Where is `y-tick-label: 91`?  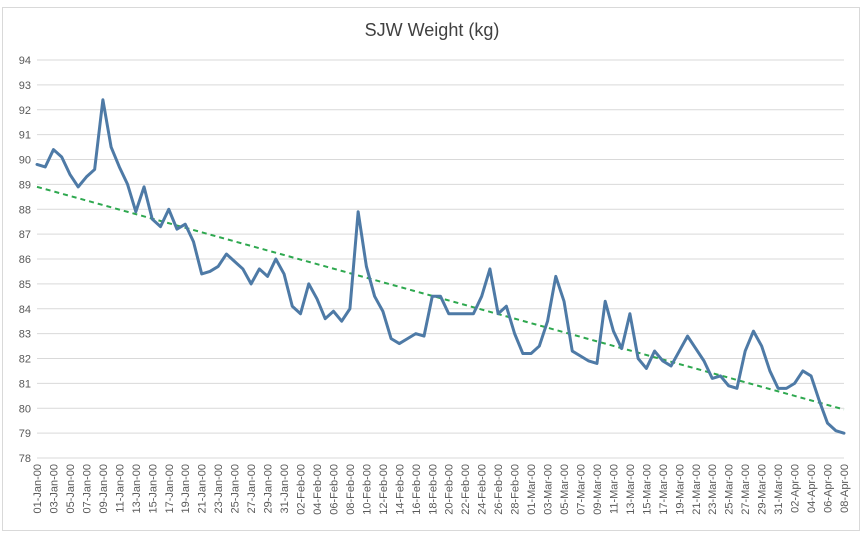
y-tick-label: 91 is located at coordinates (25, 136).